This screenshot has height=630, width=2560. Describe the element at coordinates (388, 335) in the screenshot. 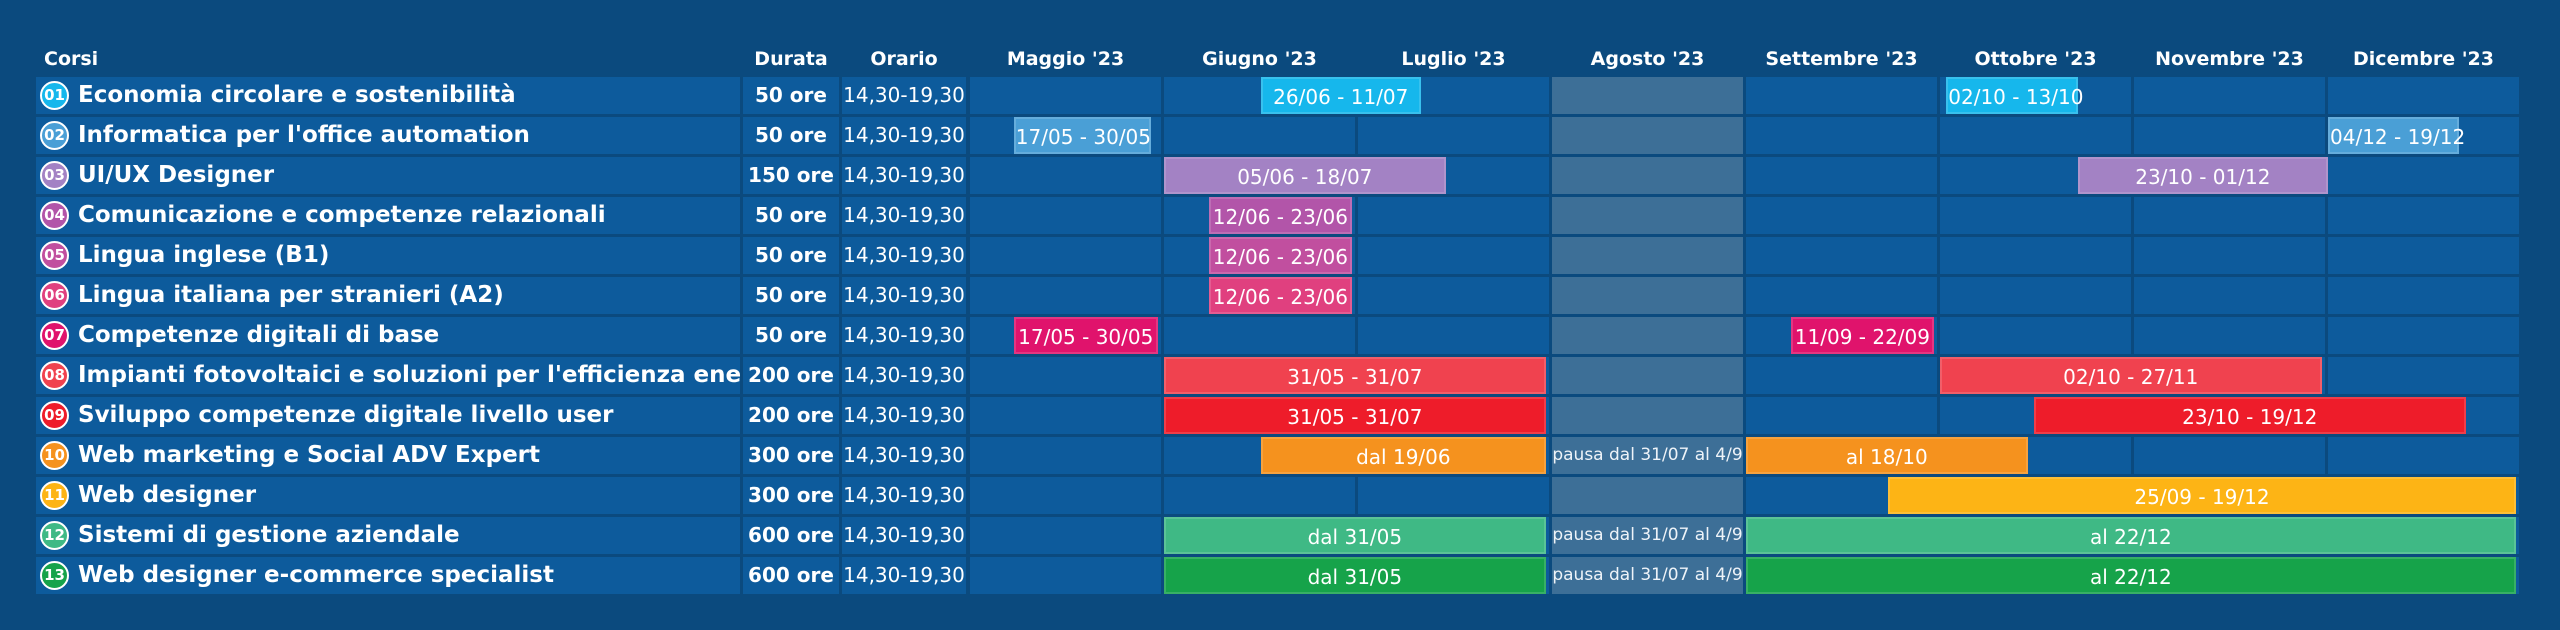

I see `course-name-cell: 07 Competenze digitali di base` at that location.